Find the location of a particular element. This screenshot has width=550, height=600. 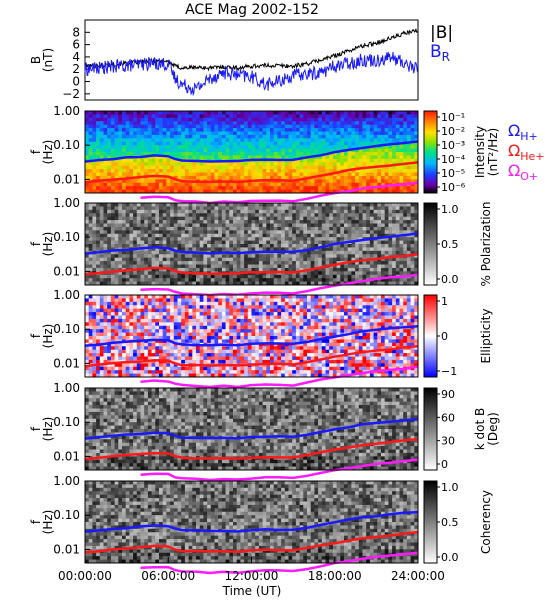

colorbar-intensity-tick-label: 10⁻⁴ is located at coordinates (453, 159).